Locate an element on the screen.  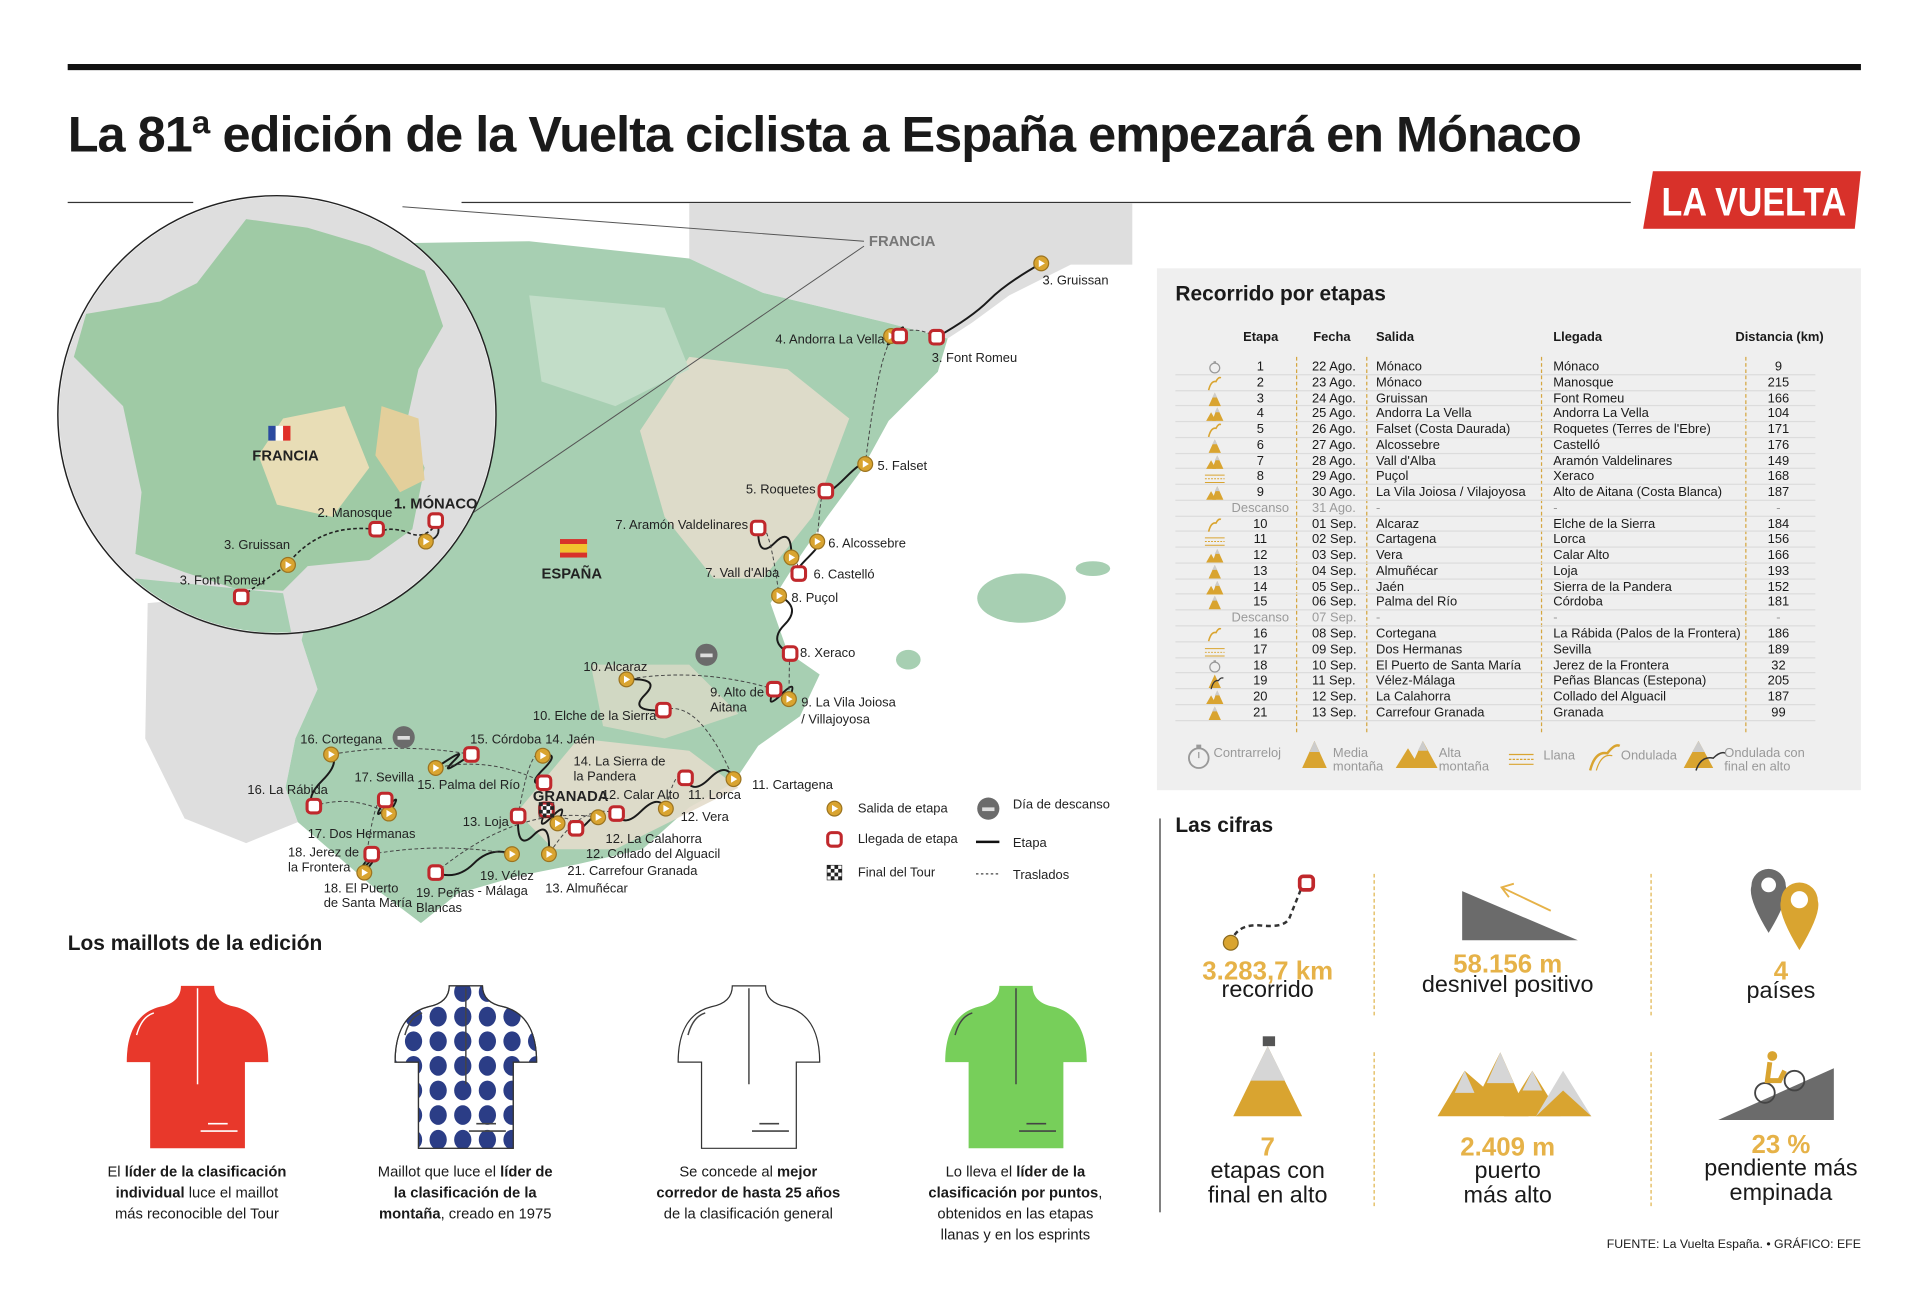
map-legend-traslados: Traslados is located at coordinates (1041, 875).